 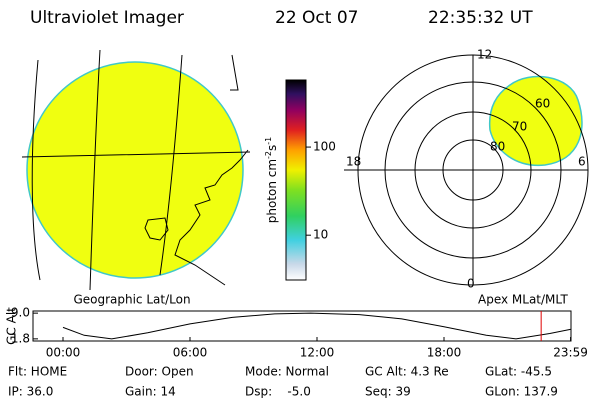 What do you see at coordinates (444, 353) in the screenshot?
I see `x-tick-label: 18:00` at bounding box center [444, 353].